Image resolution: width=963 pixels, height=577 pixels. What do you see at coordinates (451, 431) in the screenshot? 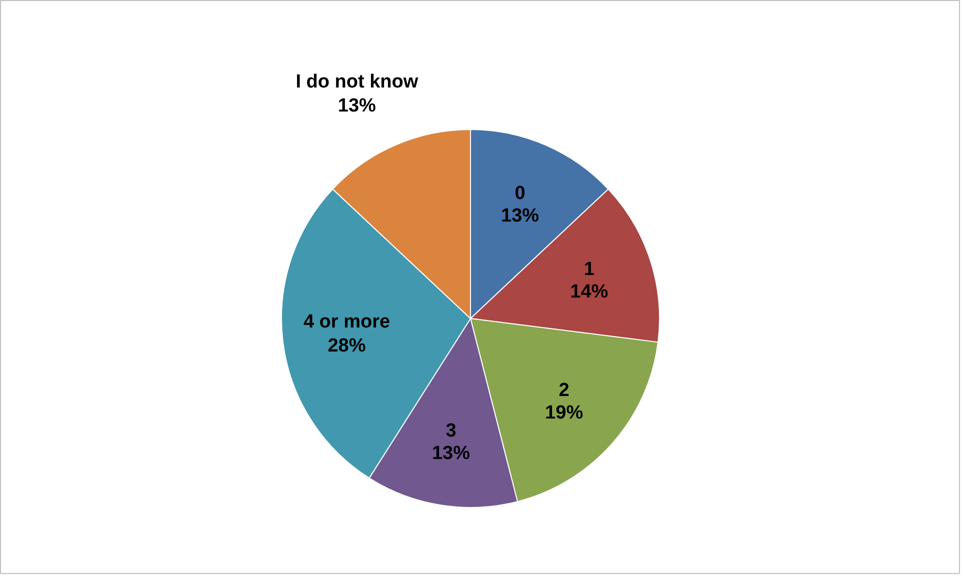
I see `slice-label: 3` at bounding box center [451, 431].